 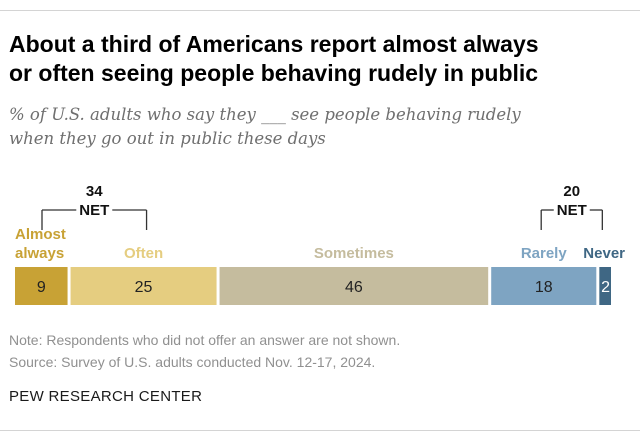 What do you see at coordinates (604, 253) in the screenshot?
I see `category-label-never: Never` at bounding box center [604, 253].